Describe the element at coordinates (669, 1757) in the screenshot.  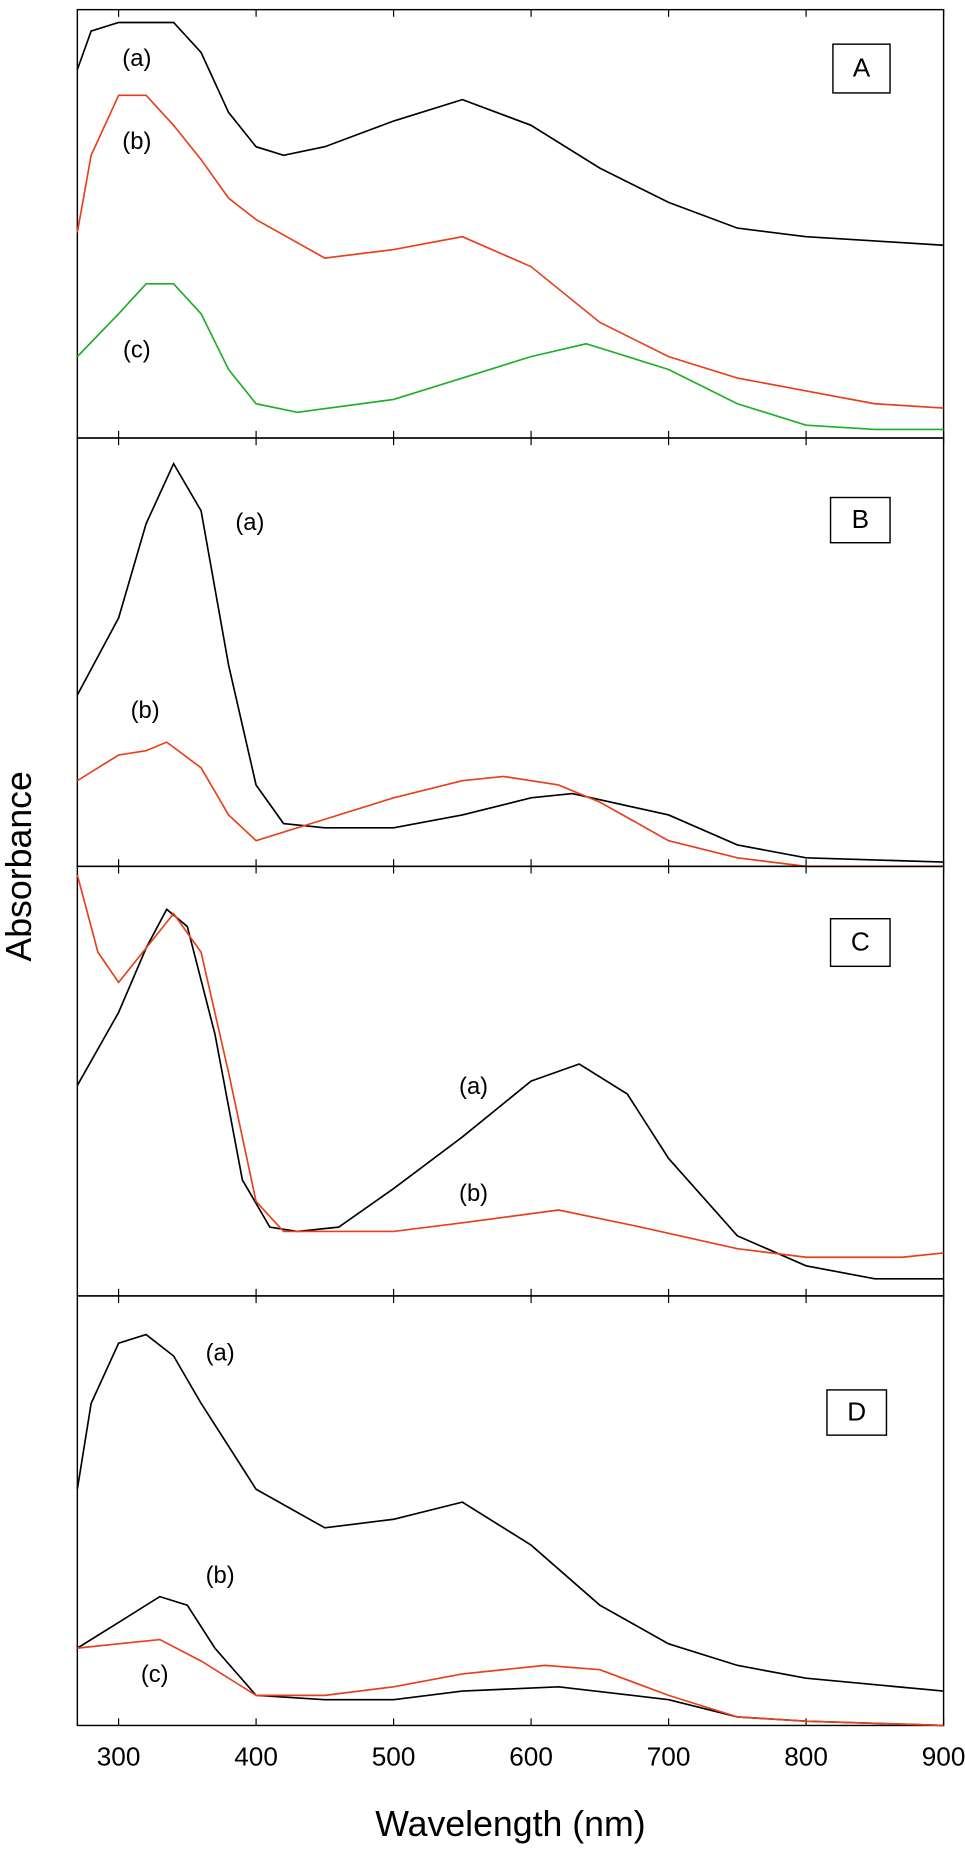
I see `x-tick-label: 700` at that location.